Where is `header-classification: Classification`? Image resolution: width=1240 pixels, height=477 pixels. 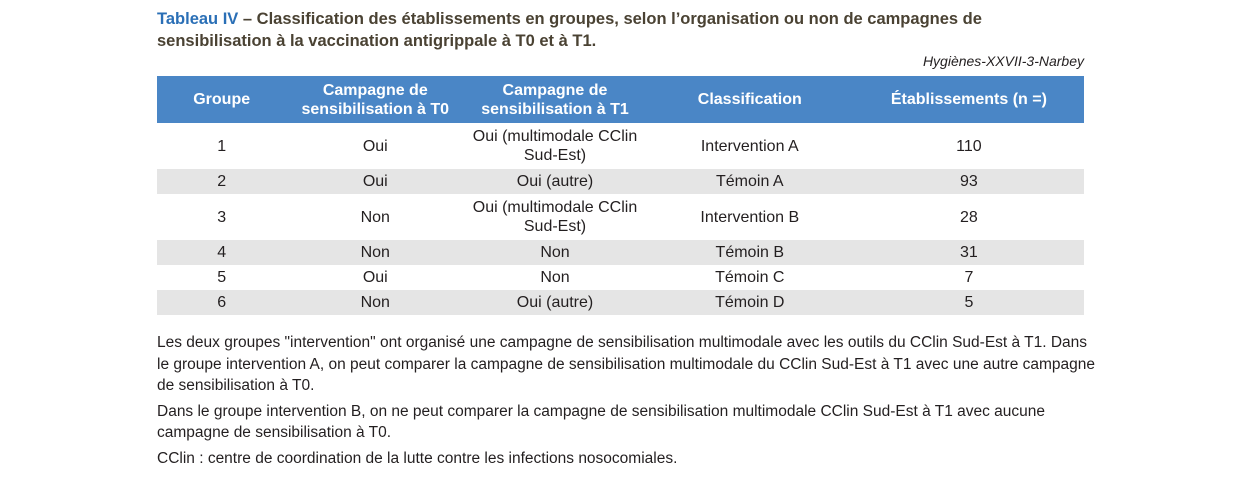 header-classification: Classification is located at coordinates (749, 99).